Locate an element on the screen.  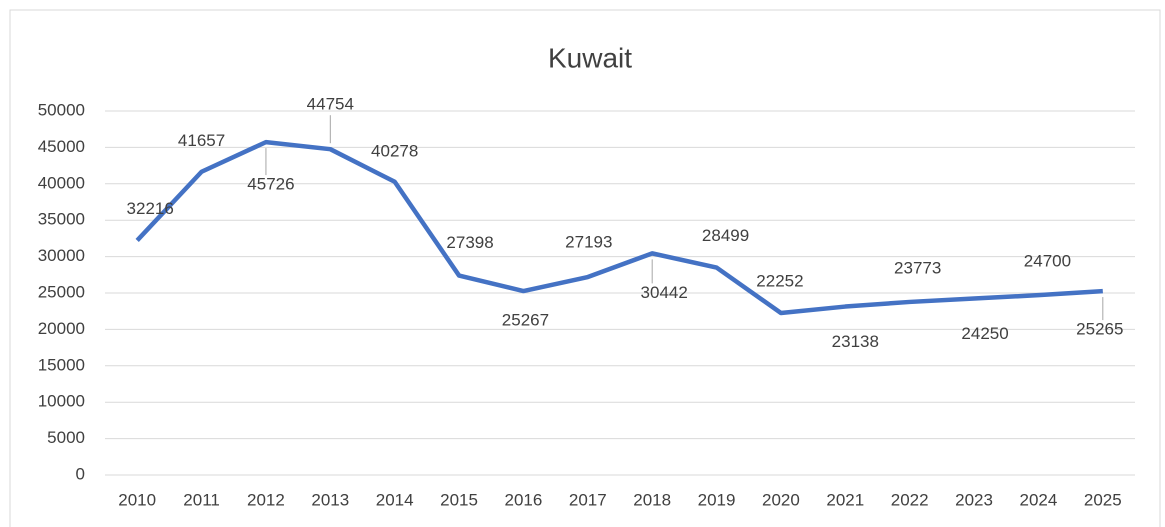
x-tick-label: 2016 is located at coordinates (524, 499).